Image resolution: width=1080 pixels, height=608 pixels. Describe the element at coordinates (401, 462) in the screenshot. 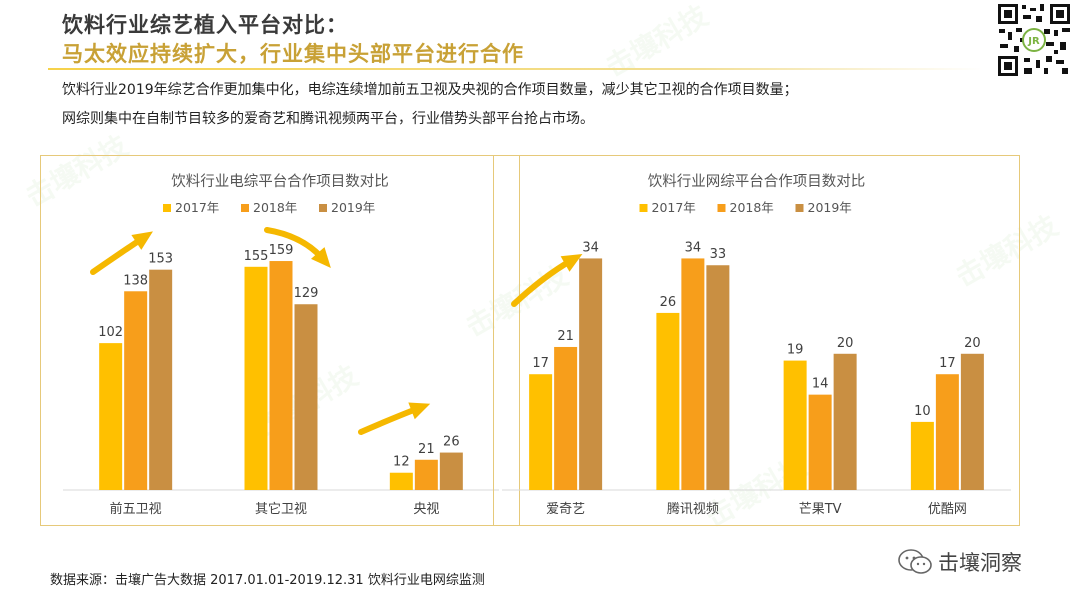

I see `data-label: 12` at that location.